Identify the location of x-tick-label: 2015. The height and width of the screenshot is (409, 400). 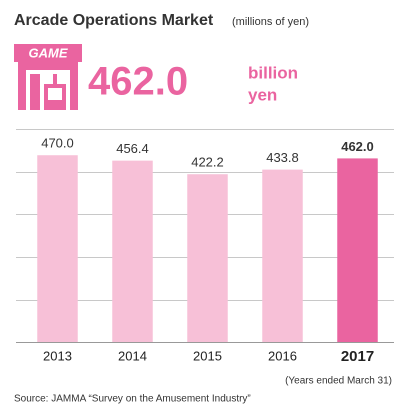
(207, 355).